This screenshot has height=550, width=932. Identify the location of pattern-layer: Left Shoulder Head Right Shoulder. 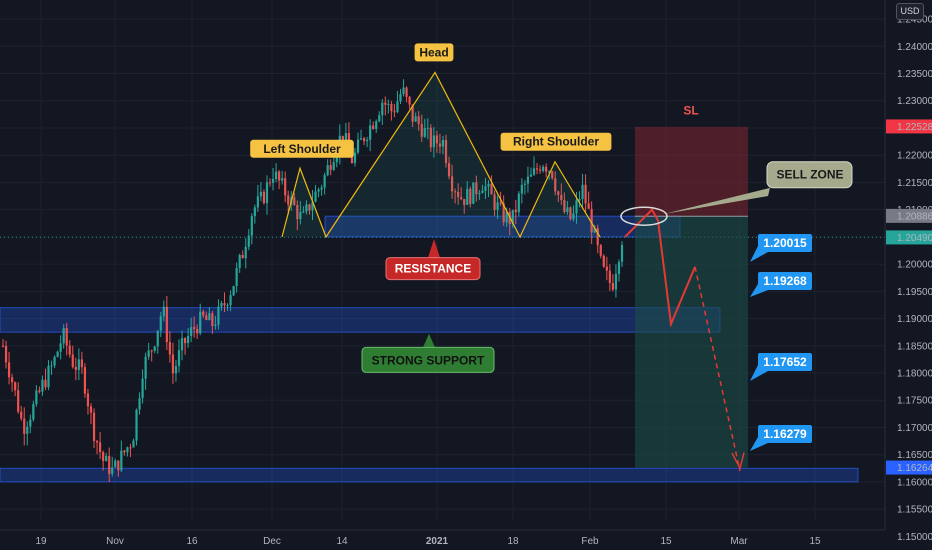
(431, 141).